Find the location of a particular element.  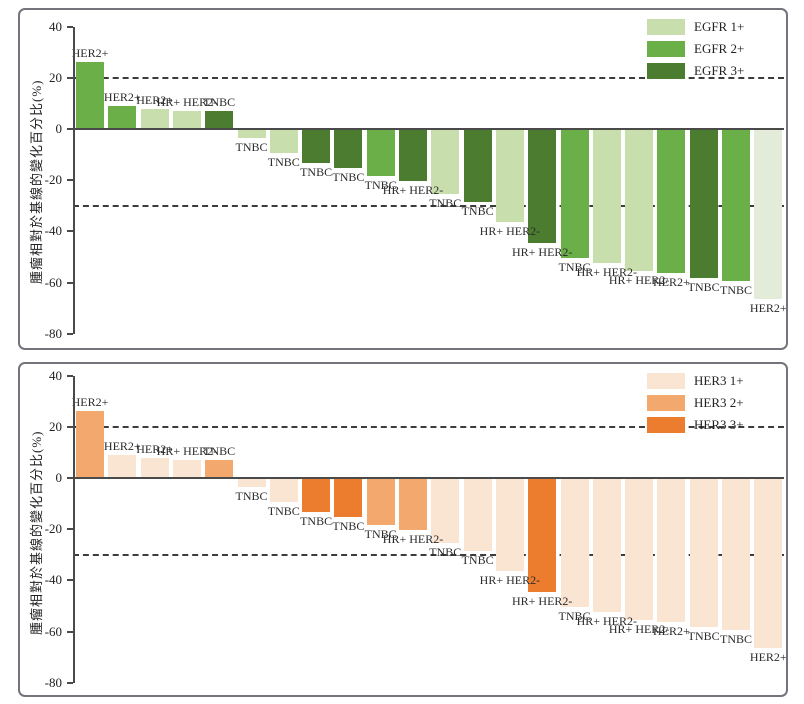

legend: EGFR 1+ EGFR 2+ EGFR 3+ is located at coordinates (712, 50).